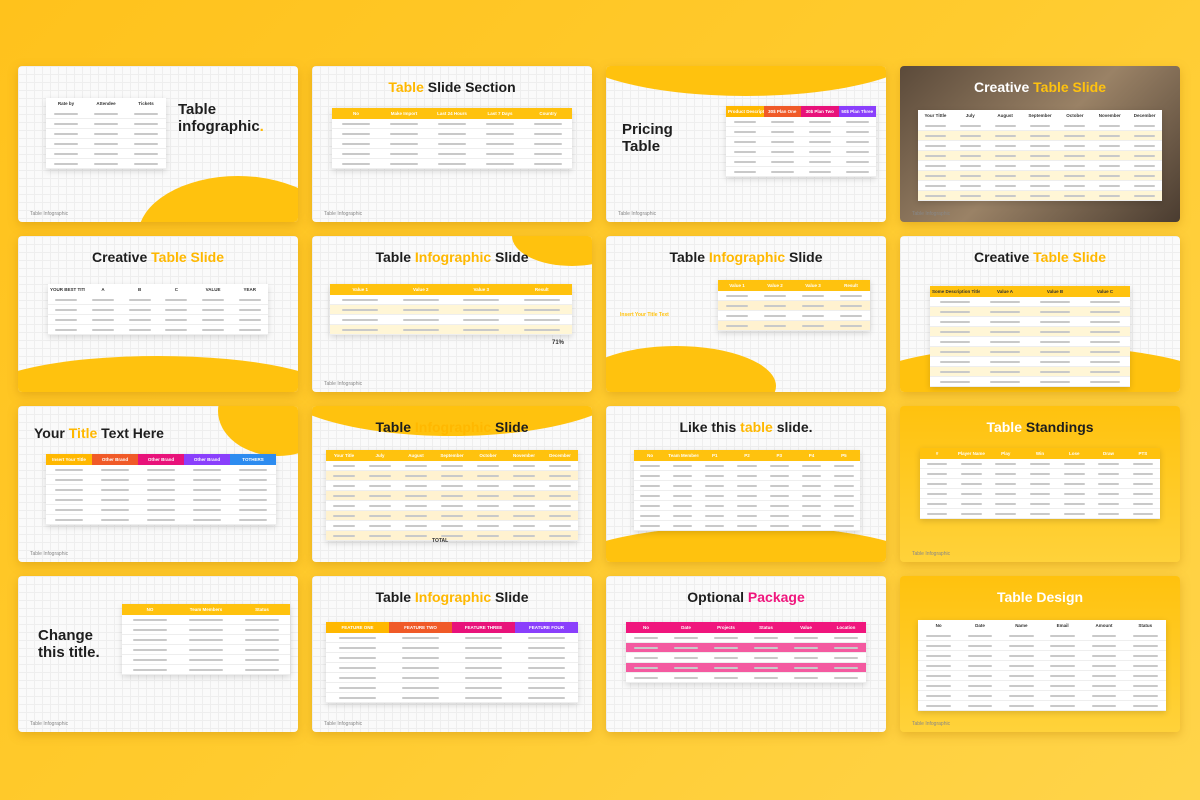  Describe the element at coordinates (1040, 87) in the screenshot. I see `slide-title: Creative Table Slide` at that location.